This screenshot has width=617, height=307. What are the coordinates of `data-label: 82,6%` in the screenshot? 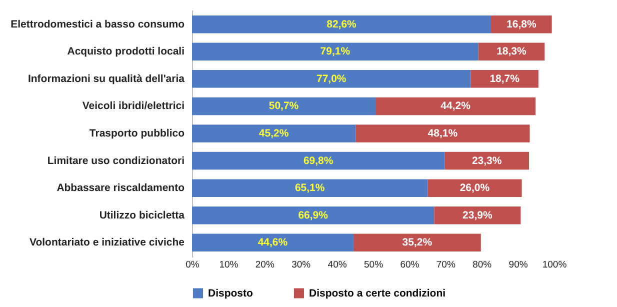 It's located at (342, 24).